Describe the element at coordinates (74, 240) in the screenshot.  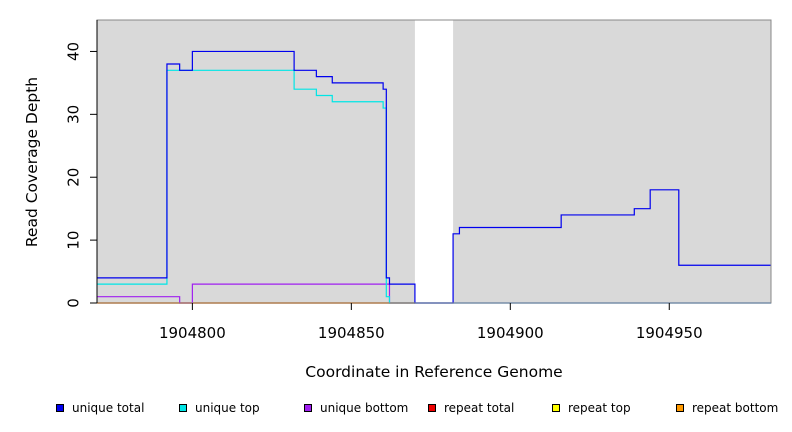
I see `y-tick-label: 10` at that location.